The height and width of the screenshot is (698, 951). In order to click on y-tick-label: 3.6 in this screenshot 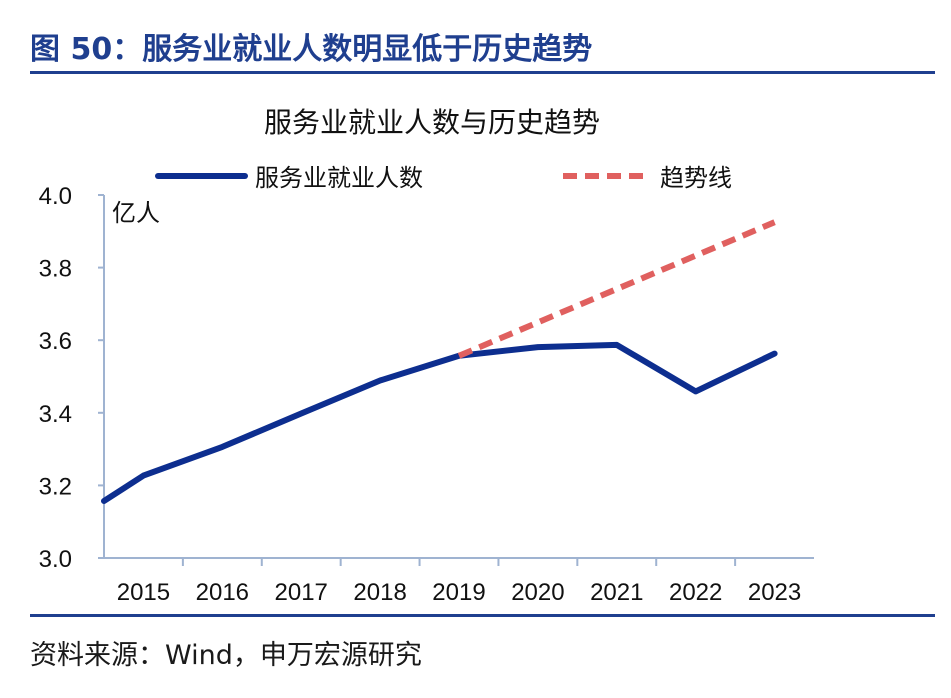, I will do `click(55, 341)`.